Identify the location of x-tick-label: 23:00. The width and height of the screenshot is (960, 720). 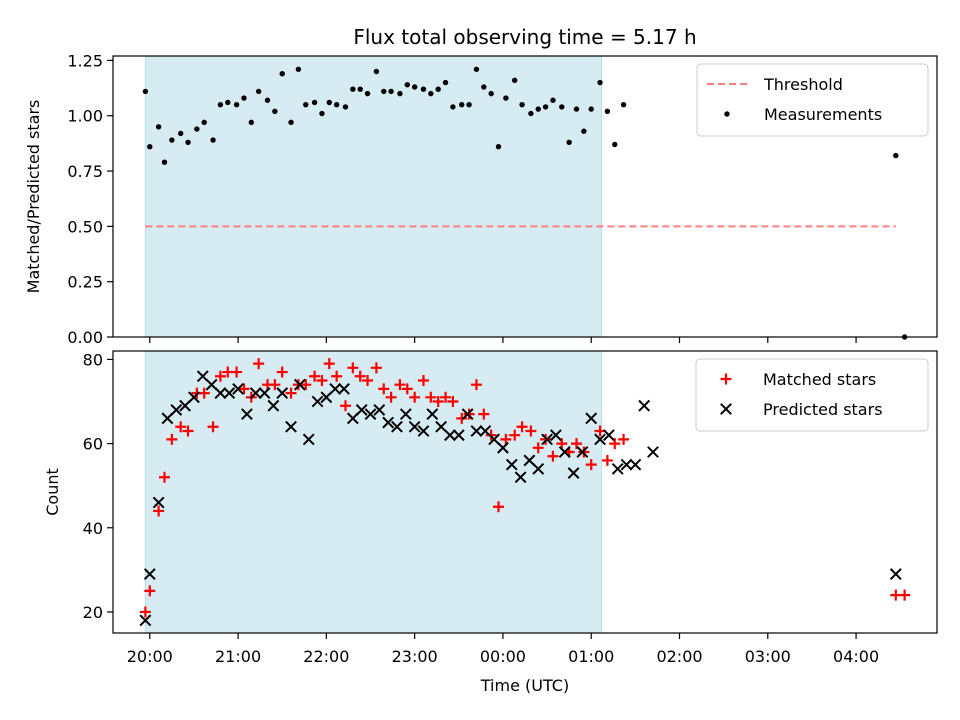
(415, 656).